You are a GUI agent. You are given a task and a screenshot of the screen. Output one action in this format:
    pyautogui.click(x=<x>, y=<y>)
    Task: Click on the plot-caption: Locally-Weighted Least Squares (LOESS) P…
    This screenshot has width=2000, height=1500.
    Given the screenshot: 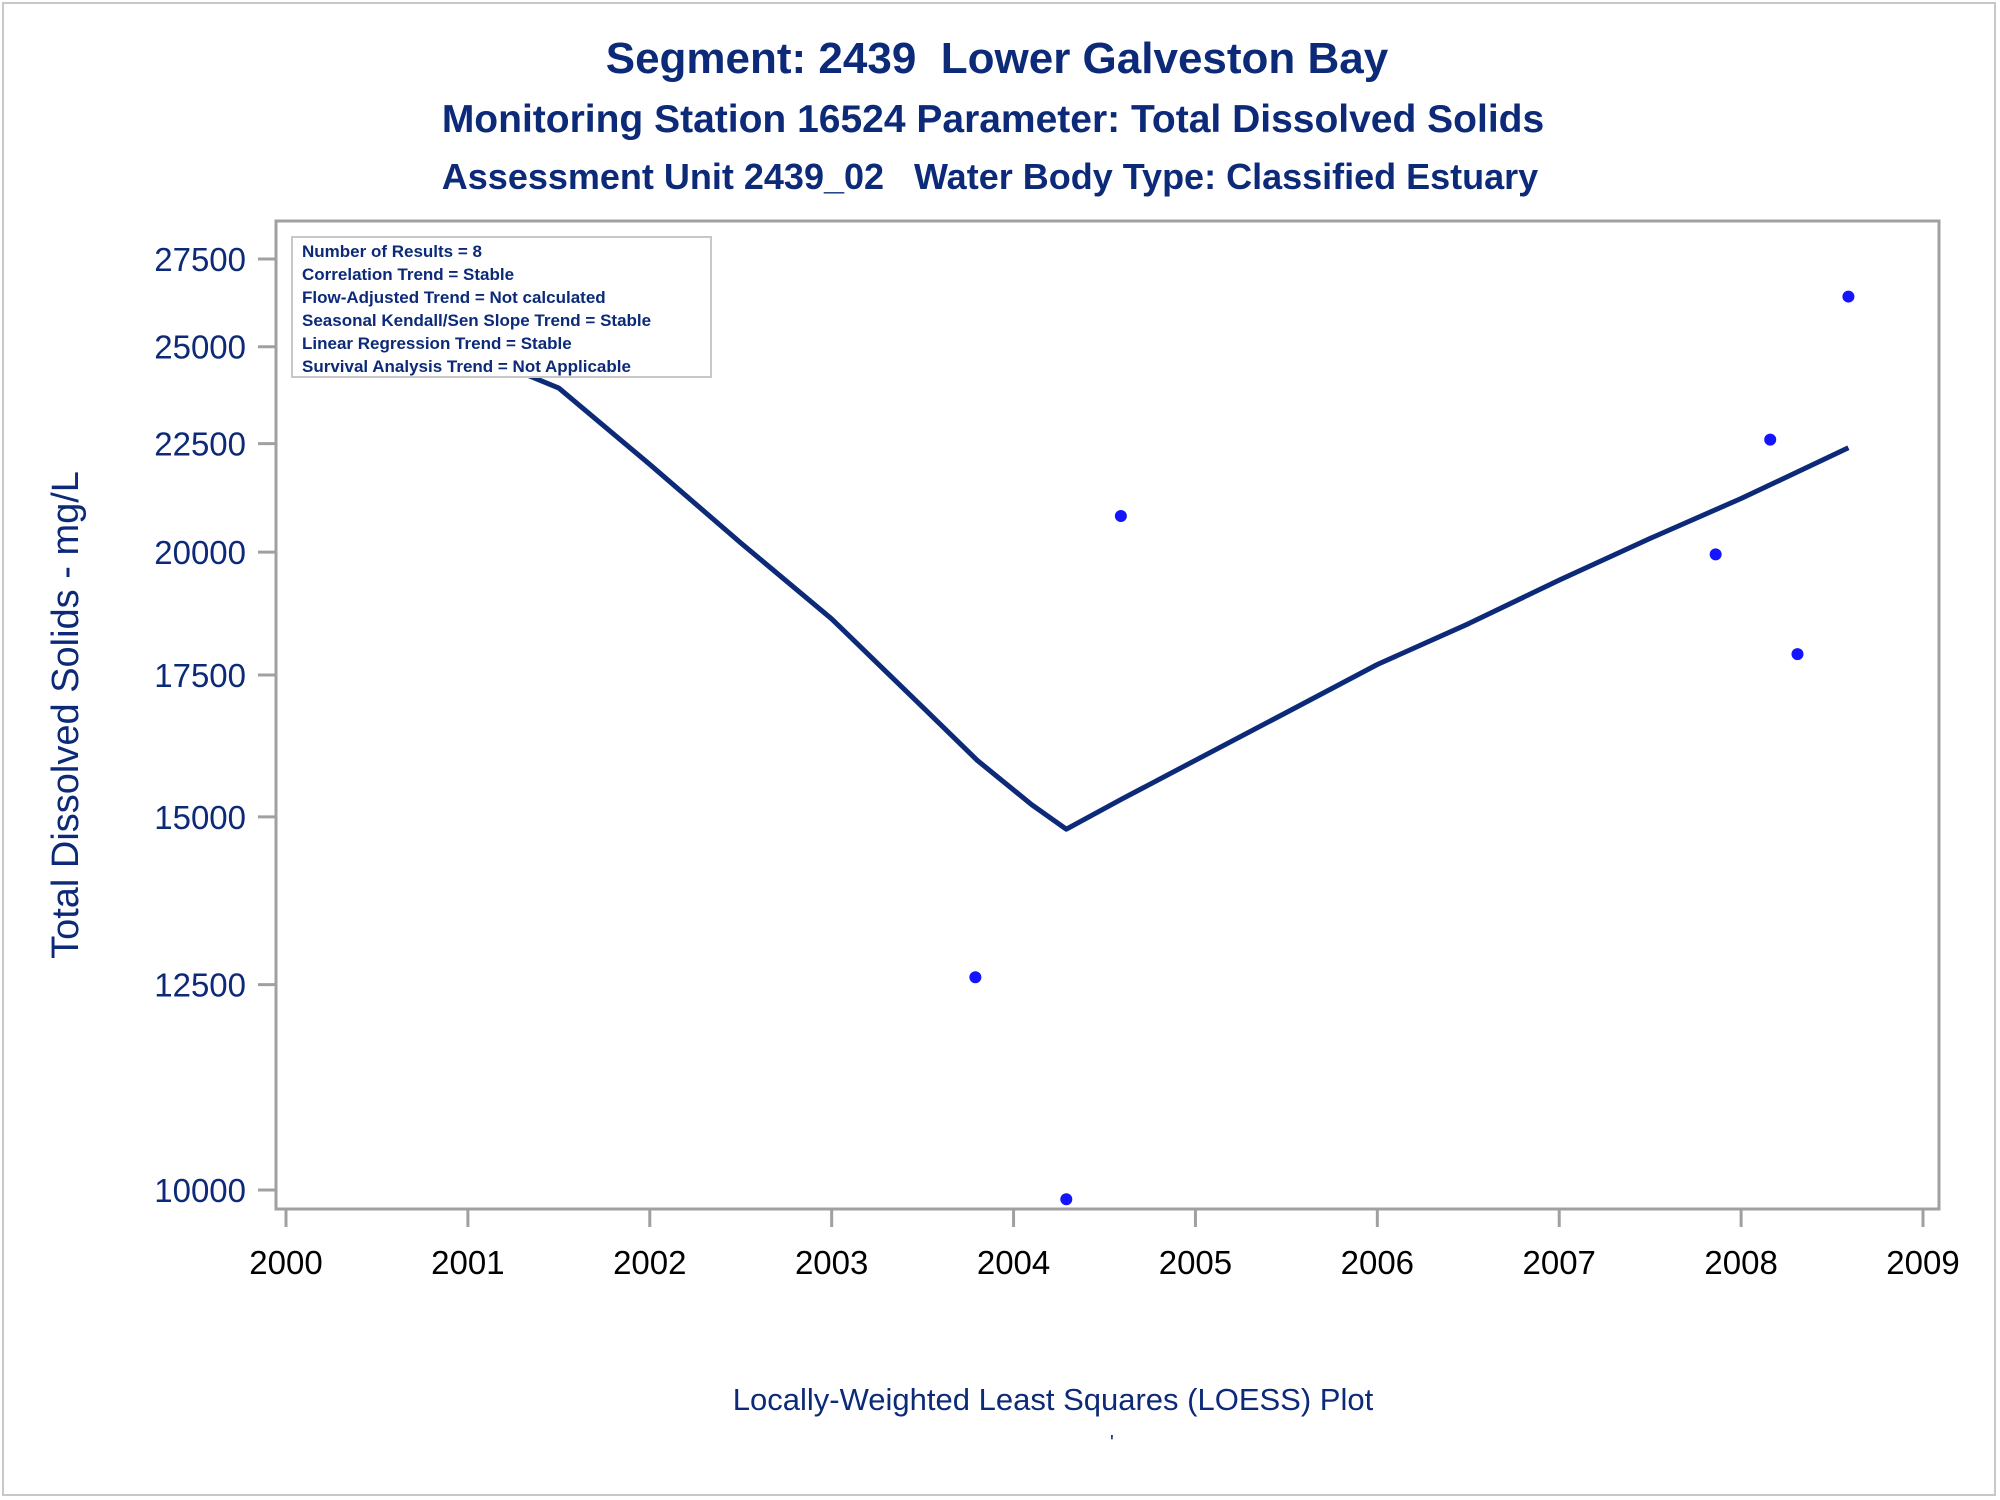 What is the action you would take?
    pyautogui.click(x=1053, y=1399)
    